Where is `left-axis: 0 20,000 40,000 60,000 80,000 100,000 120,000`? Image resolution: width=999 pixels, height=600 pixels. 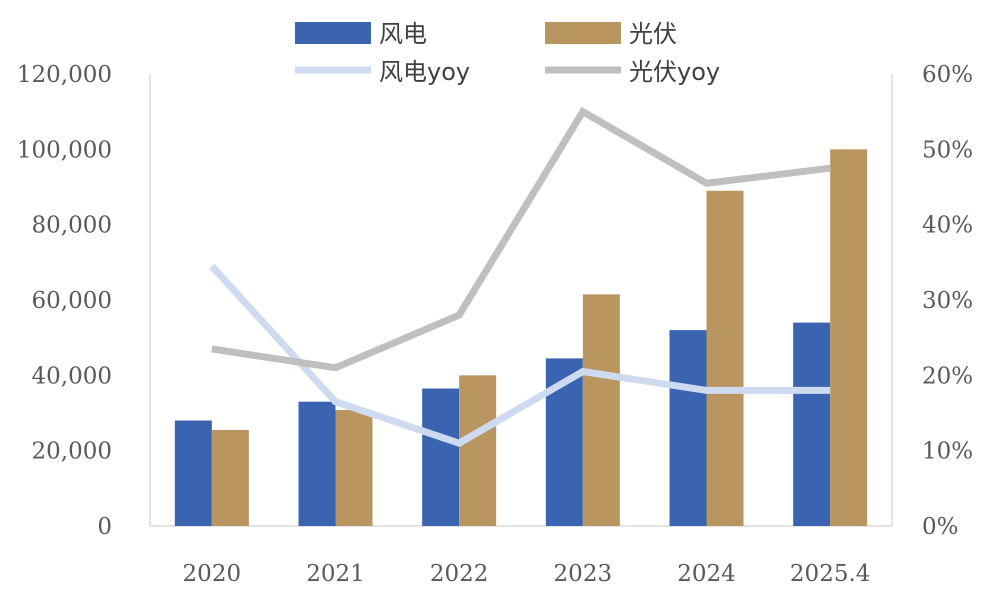
left-axis: 0 20,000 40,000 60,000 80,000 100,000 120,000 is located at coordinates (84, 301).